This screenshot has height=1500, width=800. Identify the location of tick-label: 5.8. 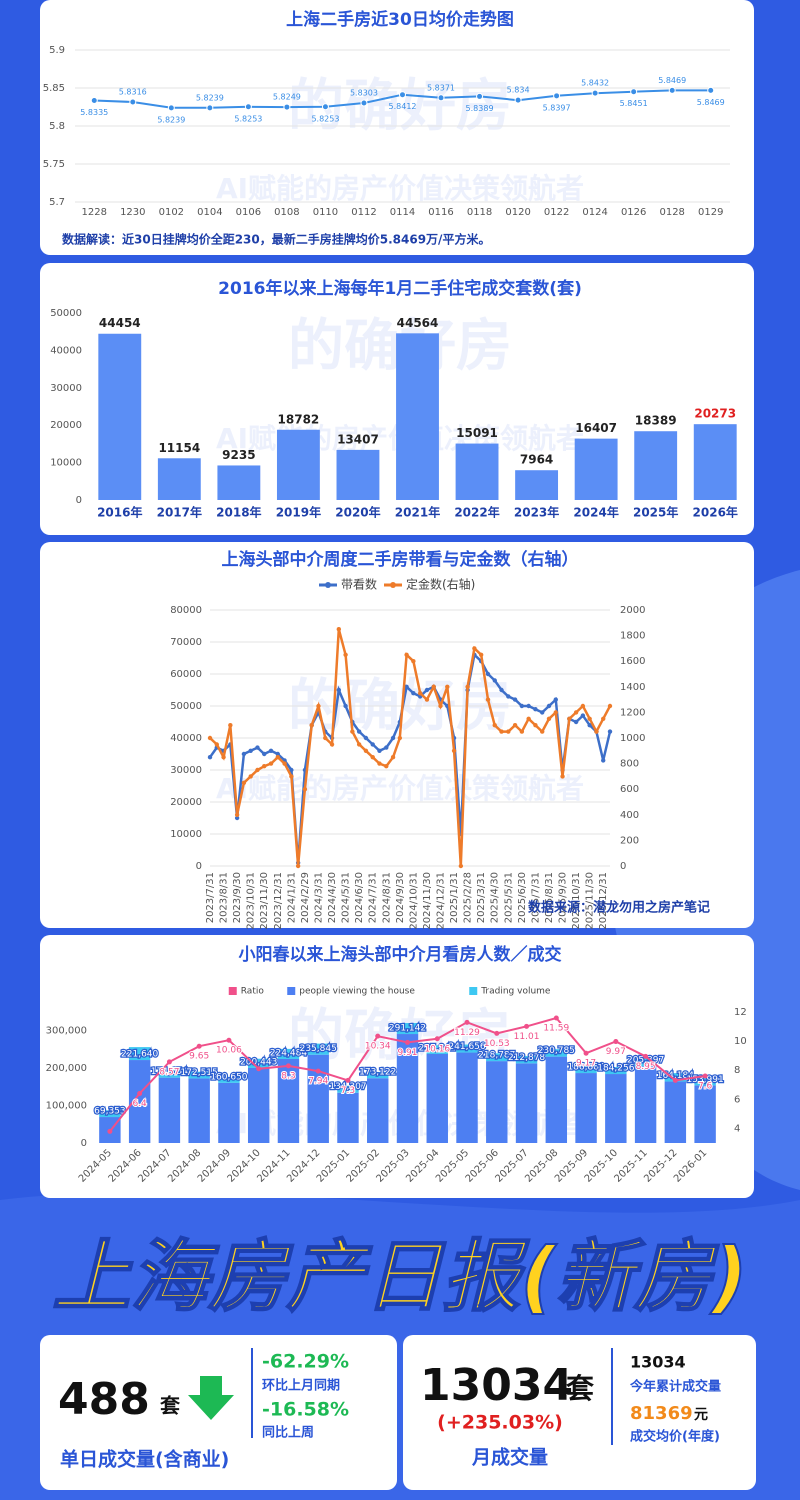
(57, 126).